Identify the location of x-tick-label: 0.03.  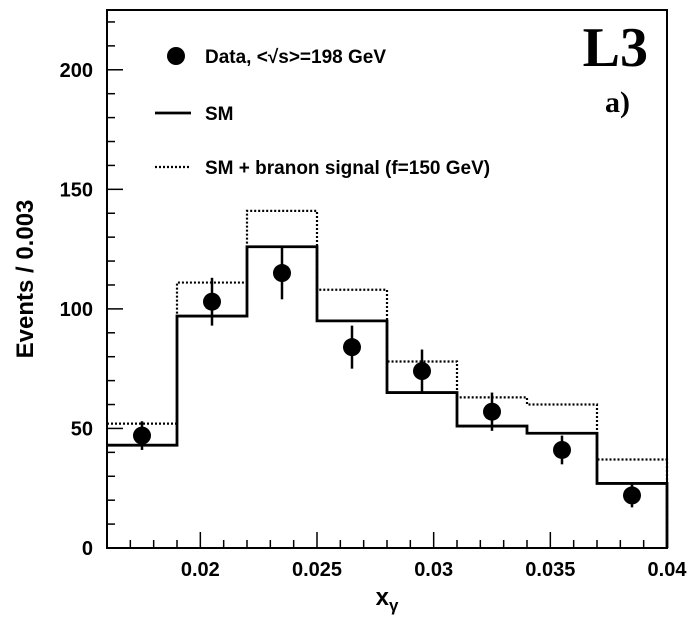
(433, 570).